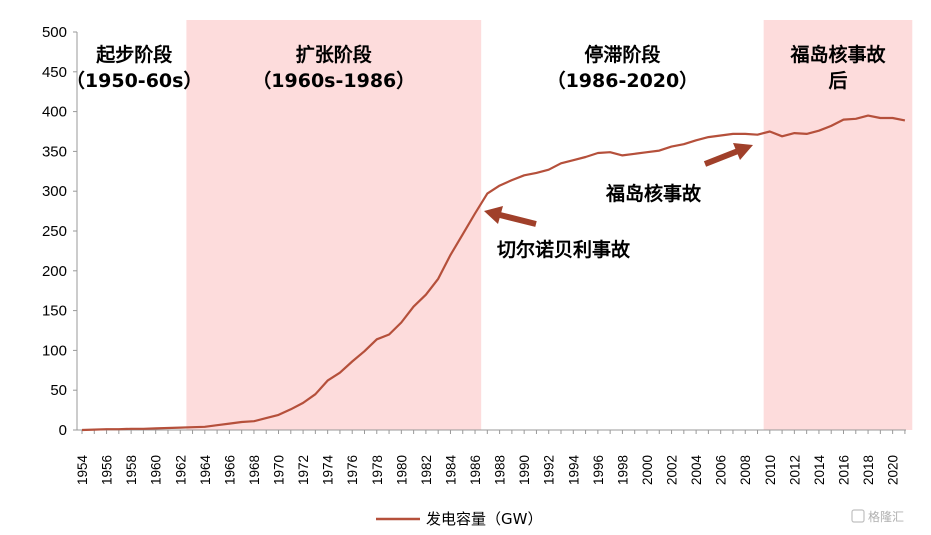 The height and width of the screenshot is (535, 931). I want to click on x-tick-label: 2012, so click(794, 470).